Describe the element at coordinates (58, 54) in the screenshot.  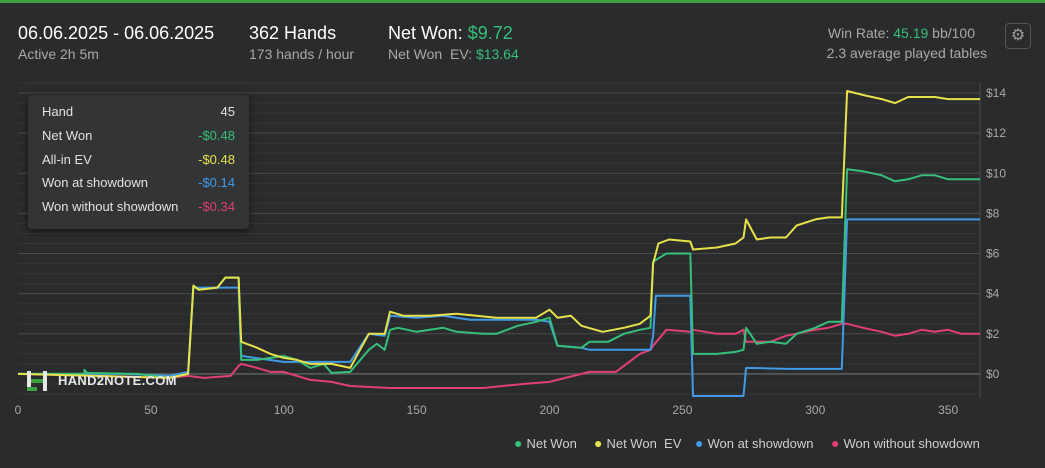
I see `active-time: Active 2h 5m` at that location.